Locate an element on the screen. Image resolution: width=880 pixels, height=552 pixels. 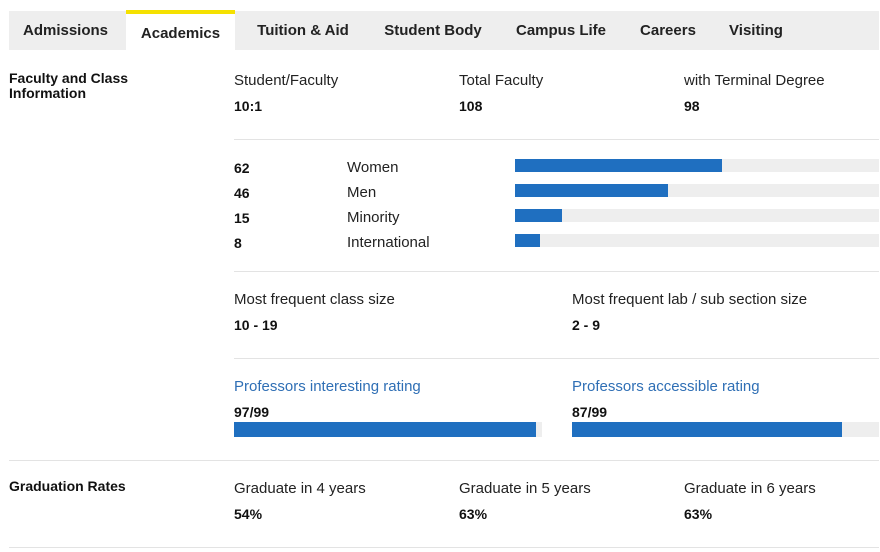
terminal-degree-value: 98 is located at coordinates (692, 106).